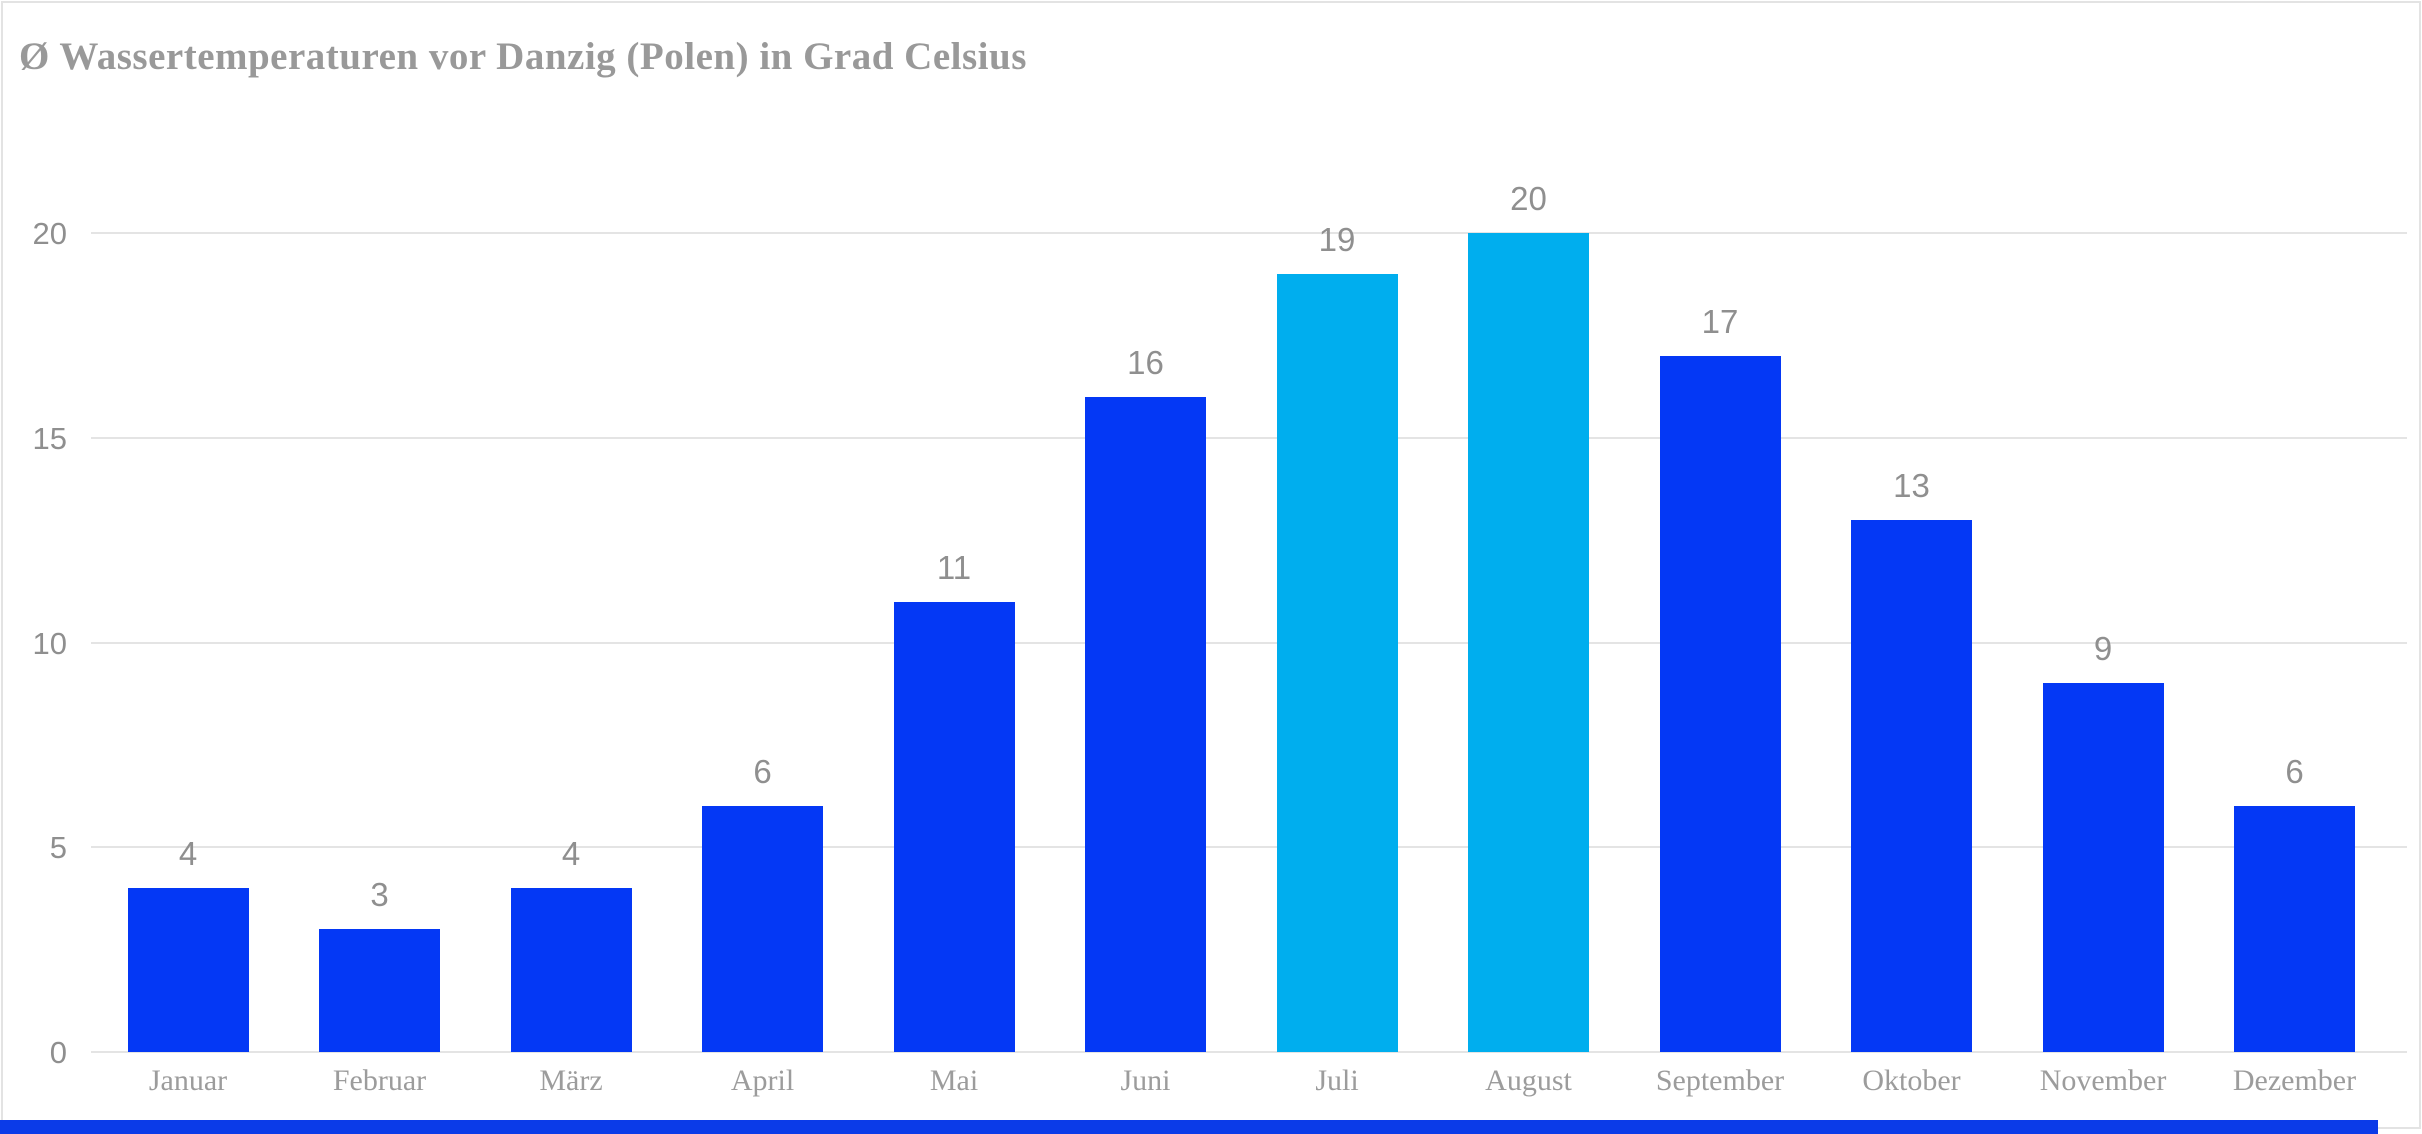 This screenshot has width=2422, height=1134. What do you see at coordinates (49, 233) in the screenshot?
I see `y-axis-tick-label: 20` at bounding box center [49, 233].